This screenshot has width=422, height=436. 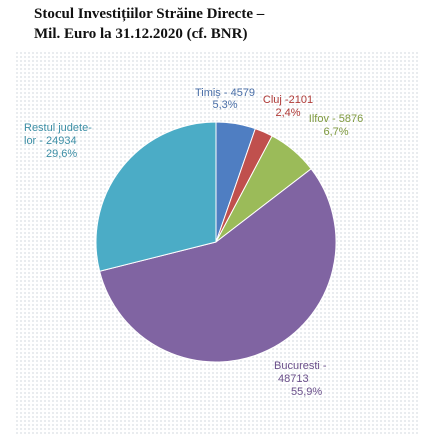 I want to click on data-label-bucuresti: Bucuresti -48713 55,9%, so click(x=300, y=379).